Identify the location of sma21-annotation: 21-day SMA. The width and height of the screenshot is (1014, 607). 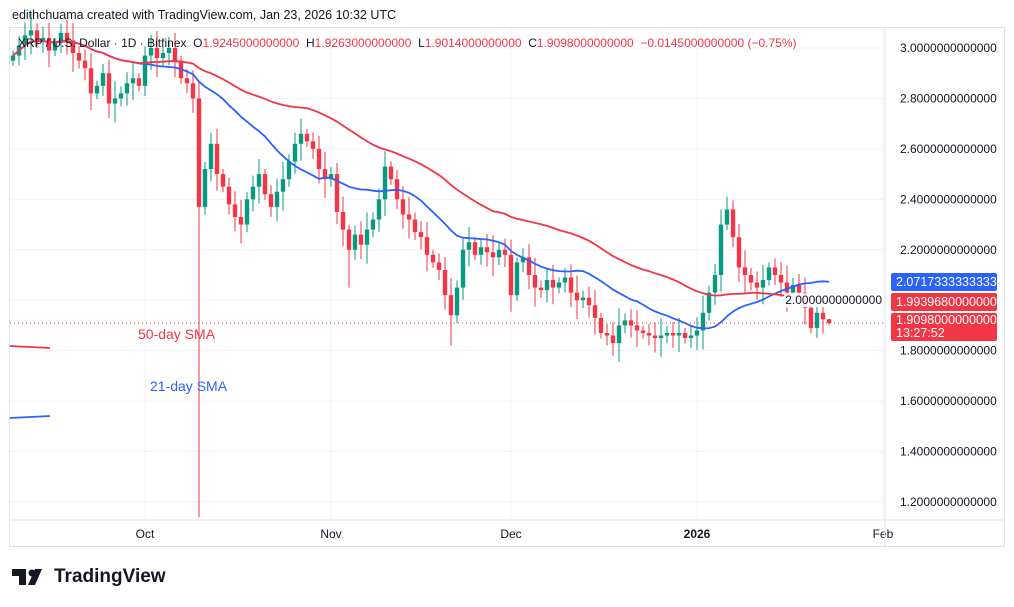
(189, 386).